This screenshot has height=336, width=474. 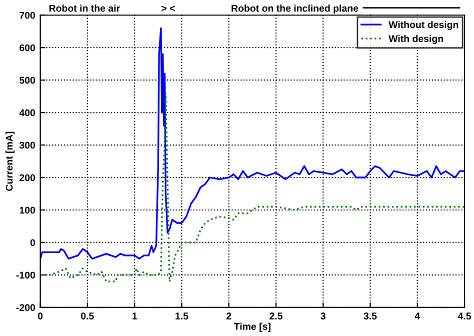 What do you see at coordinates (417, 316) in the screenshot?
I see `x-tick-label: 4` at bounding box center [417, 316].